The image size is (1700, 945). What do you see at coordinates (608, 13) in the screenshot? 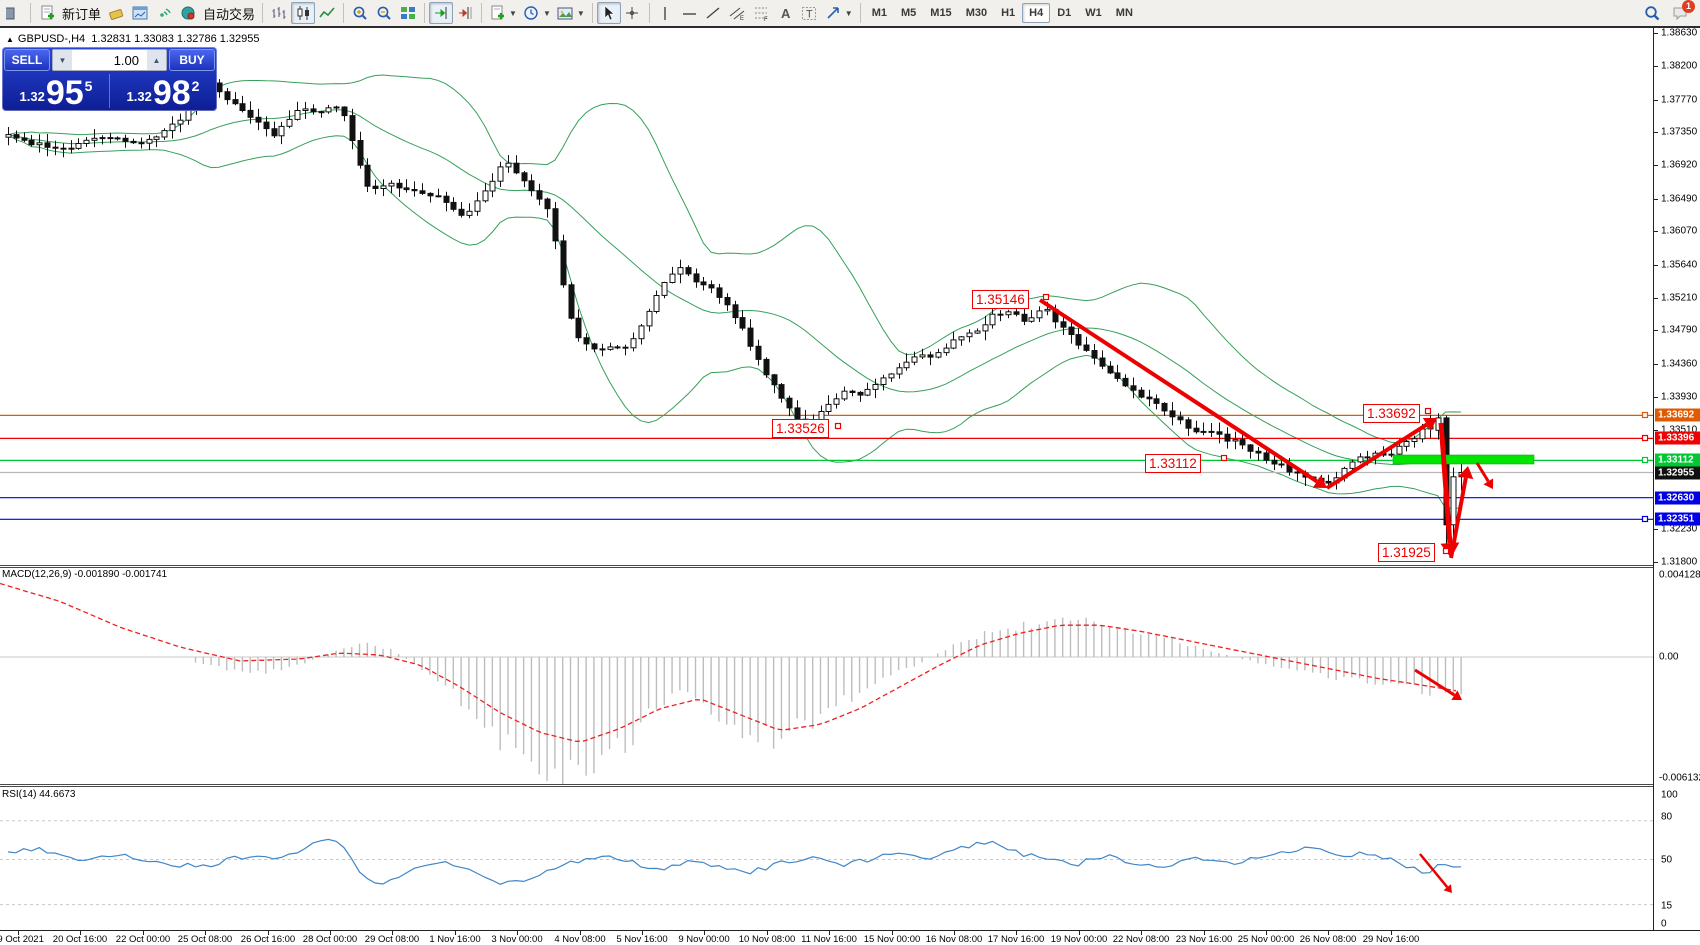
I see `cursor-button` at bounding box center [608, 13].